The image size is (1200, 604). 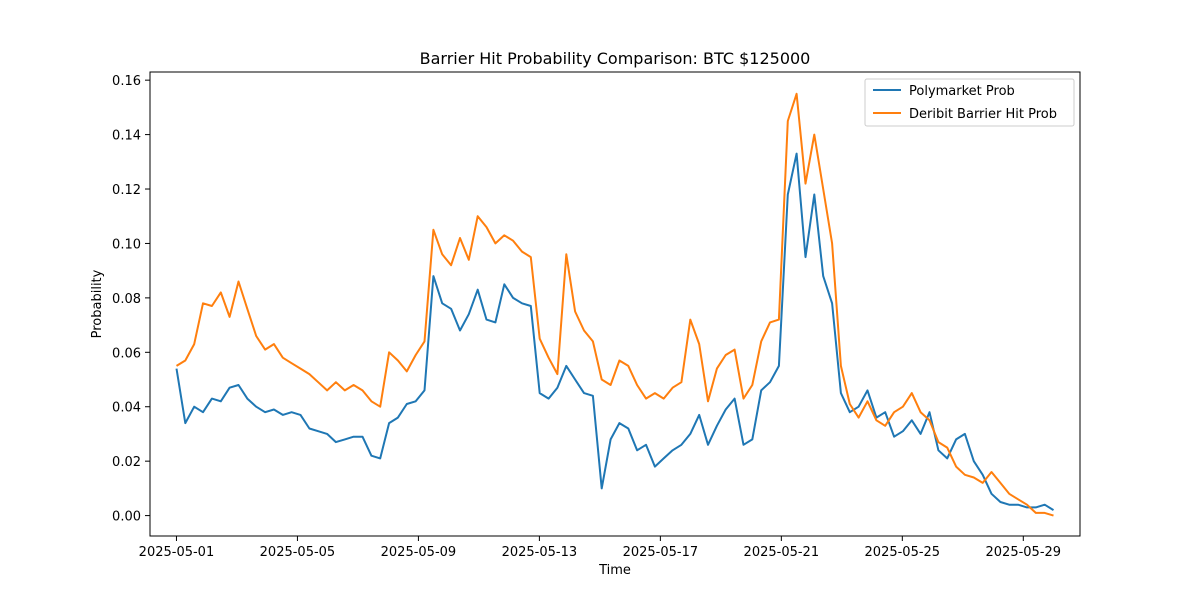 I want to click on y-tick-label: 0.02, so click(x=126, y=462).